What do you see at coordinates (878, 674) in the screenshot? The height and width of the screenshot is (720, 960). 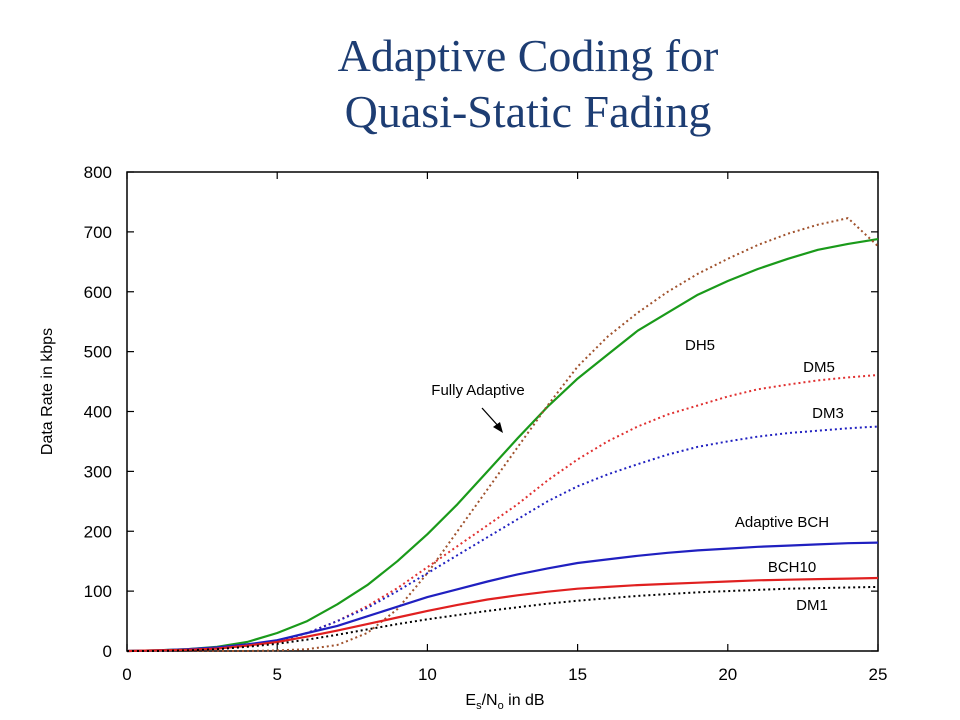 I see `x-tick-label: 25` at bounding box center [878, 674].